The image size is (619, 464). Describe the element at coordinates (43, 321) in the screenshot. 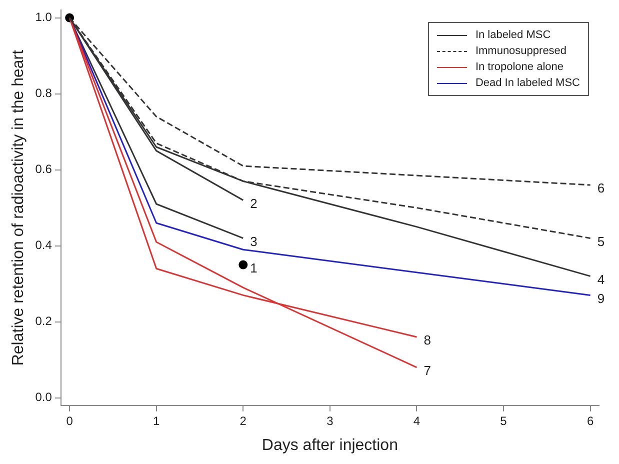

I see `y-tick-label: 0.2` at that location.